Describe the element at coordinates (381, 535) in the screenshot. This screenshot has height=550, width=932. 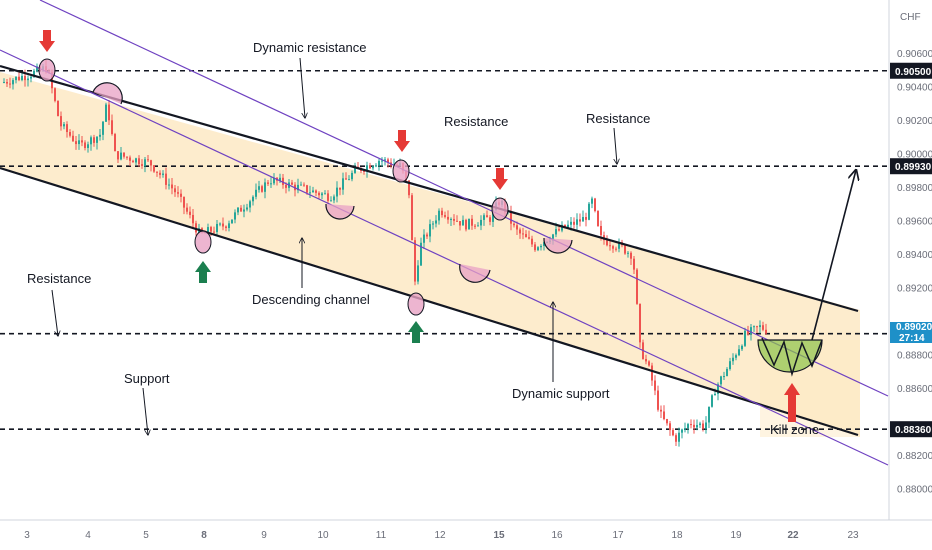
I see `x-tick-label: 11` at that location.